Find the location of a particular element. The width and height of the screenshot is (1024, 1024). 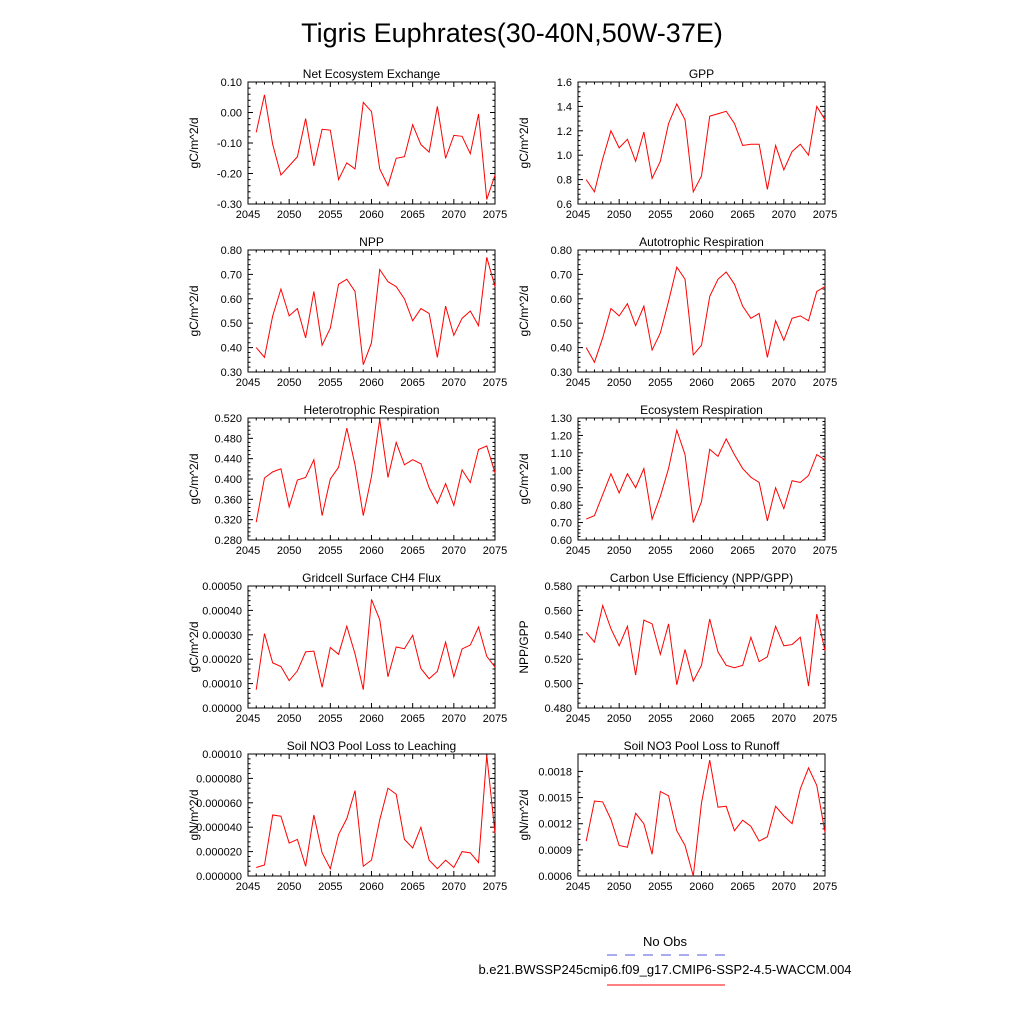

panel-title: Autotrophic Respiration is located at coordinates (701, 242).